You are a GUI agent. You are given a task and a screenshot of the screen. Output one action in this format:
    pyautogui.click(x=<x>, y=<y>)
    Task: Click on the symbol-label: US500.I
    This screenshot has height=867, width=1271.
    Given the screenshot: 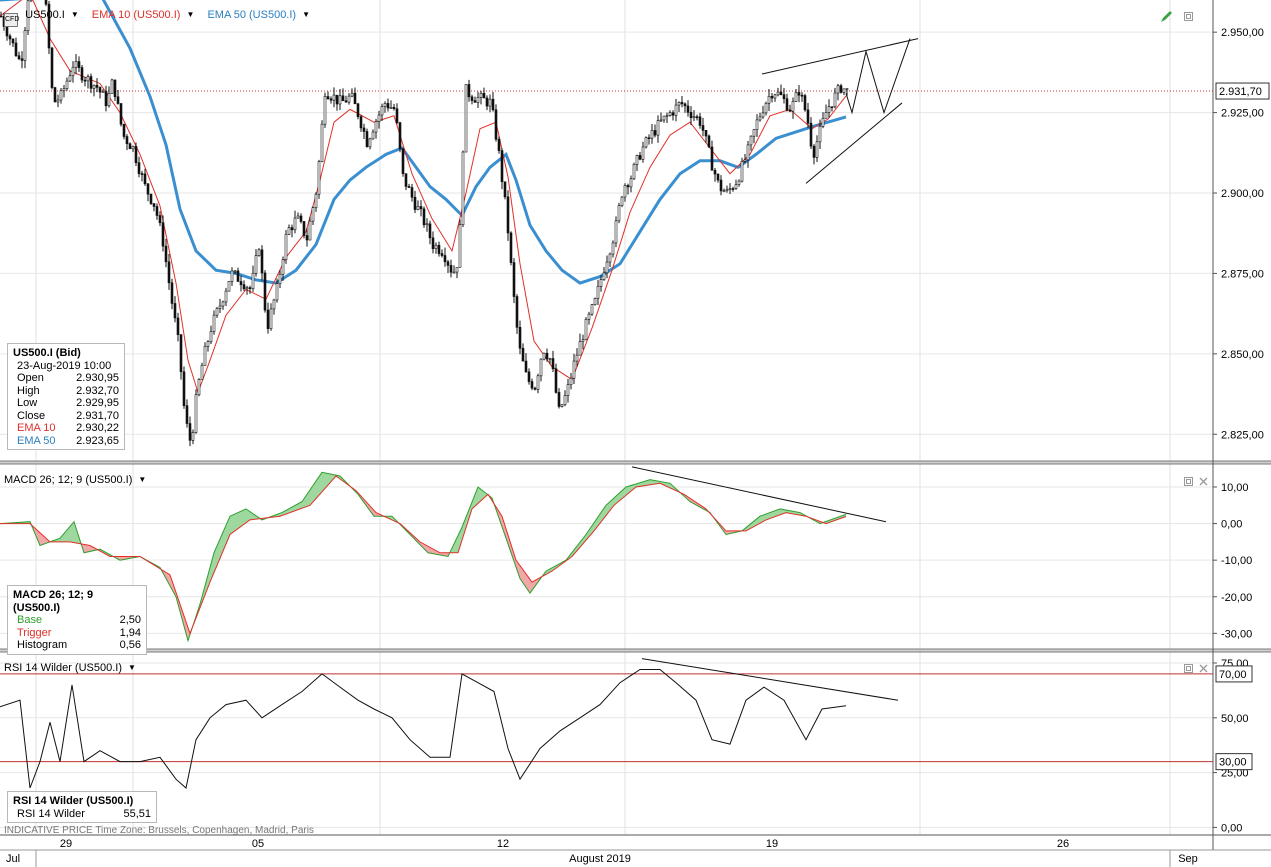 What is the action you would take?
    pyautogui.click(x=45, y=15)
    